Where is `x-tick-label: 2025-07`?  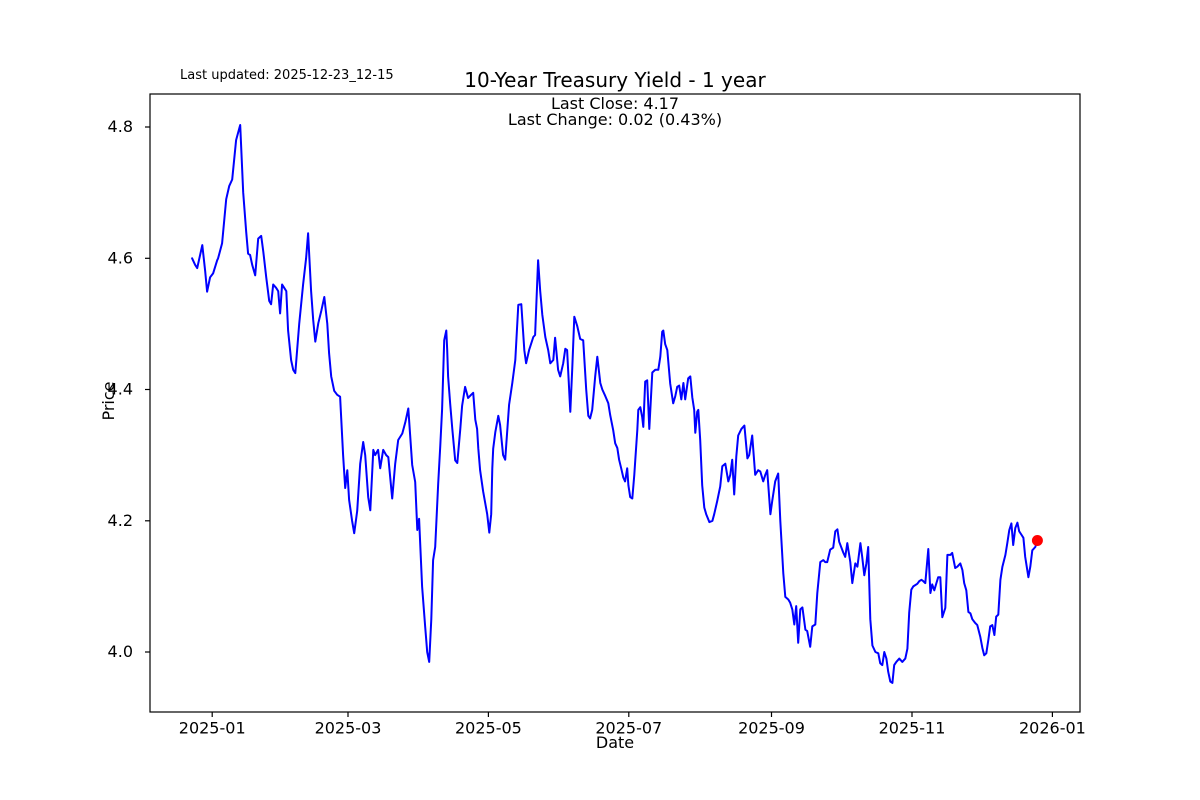
x-tick-label: 2025-07 is located at coordinates (628, 728).